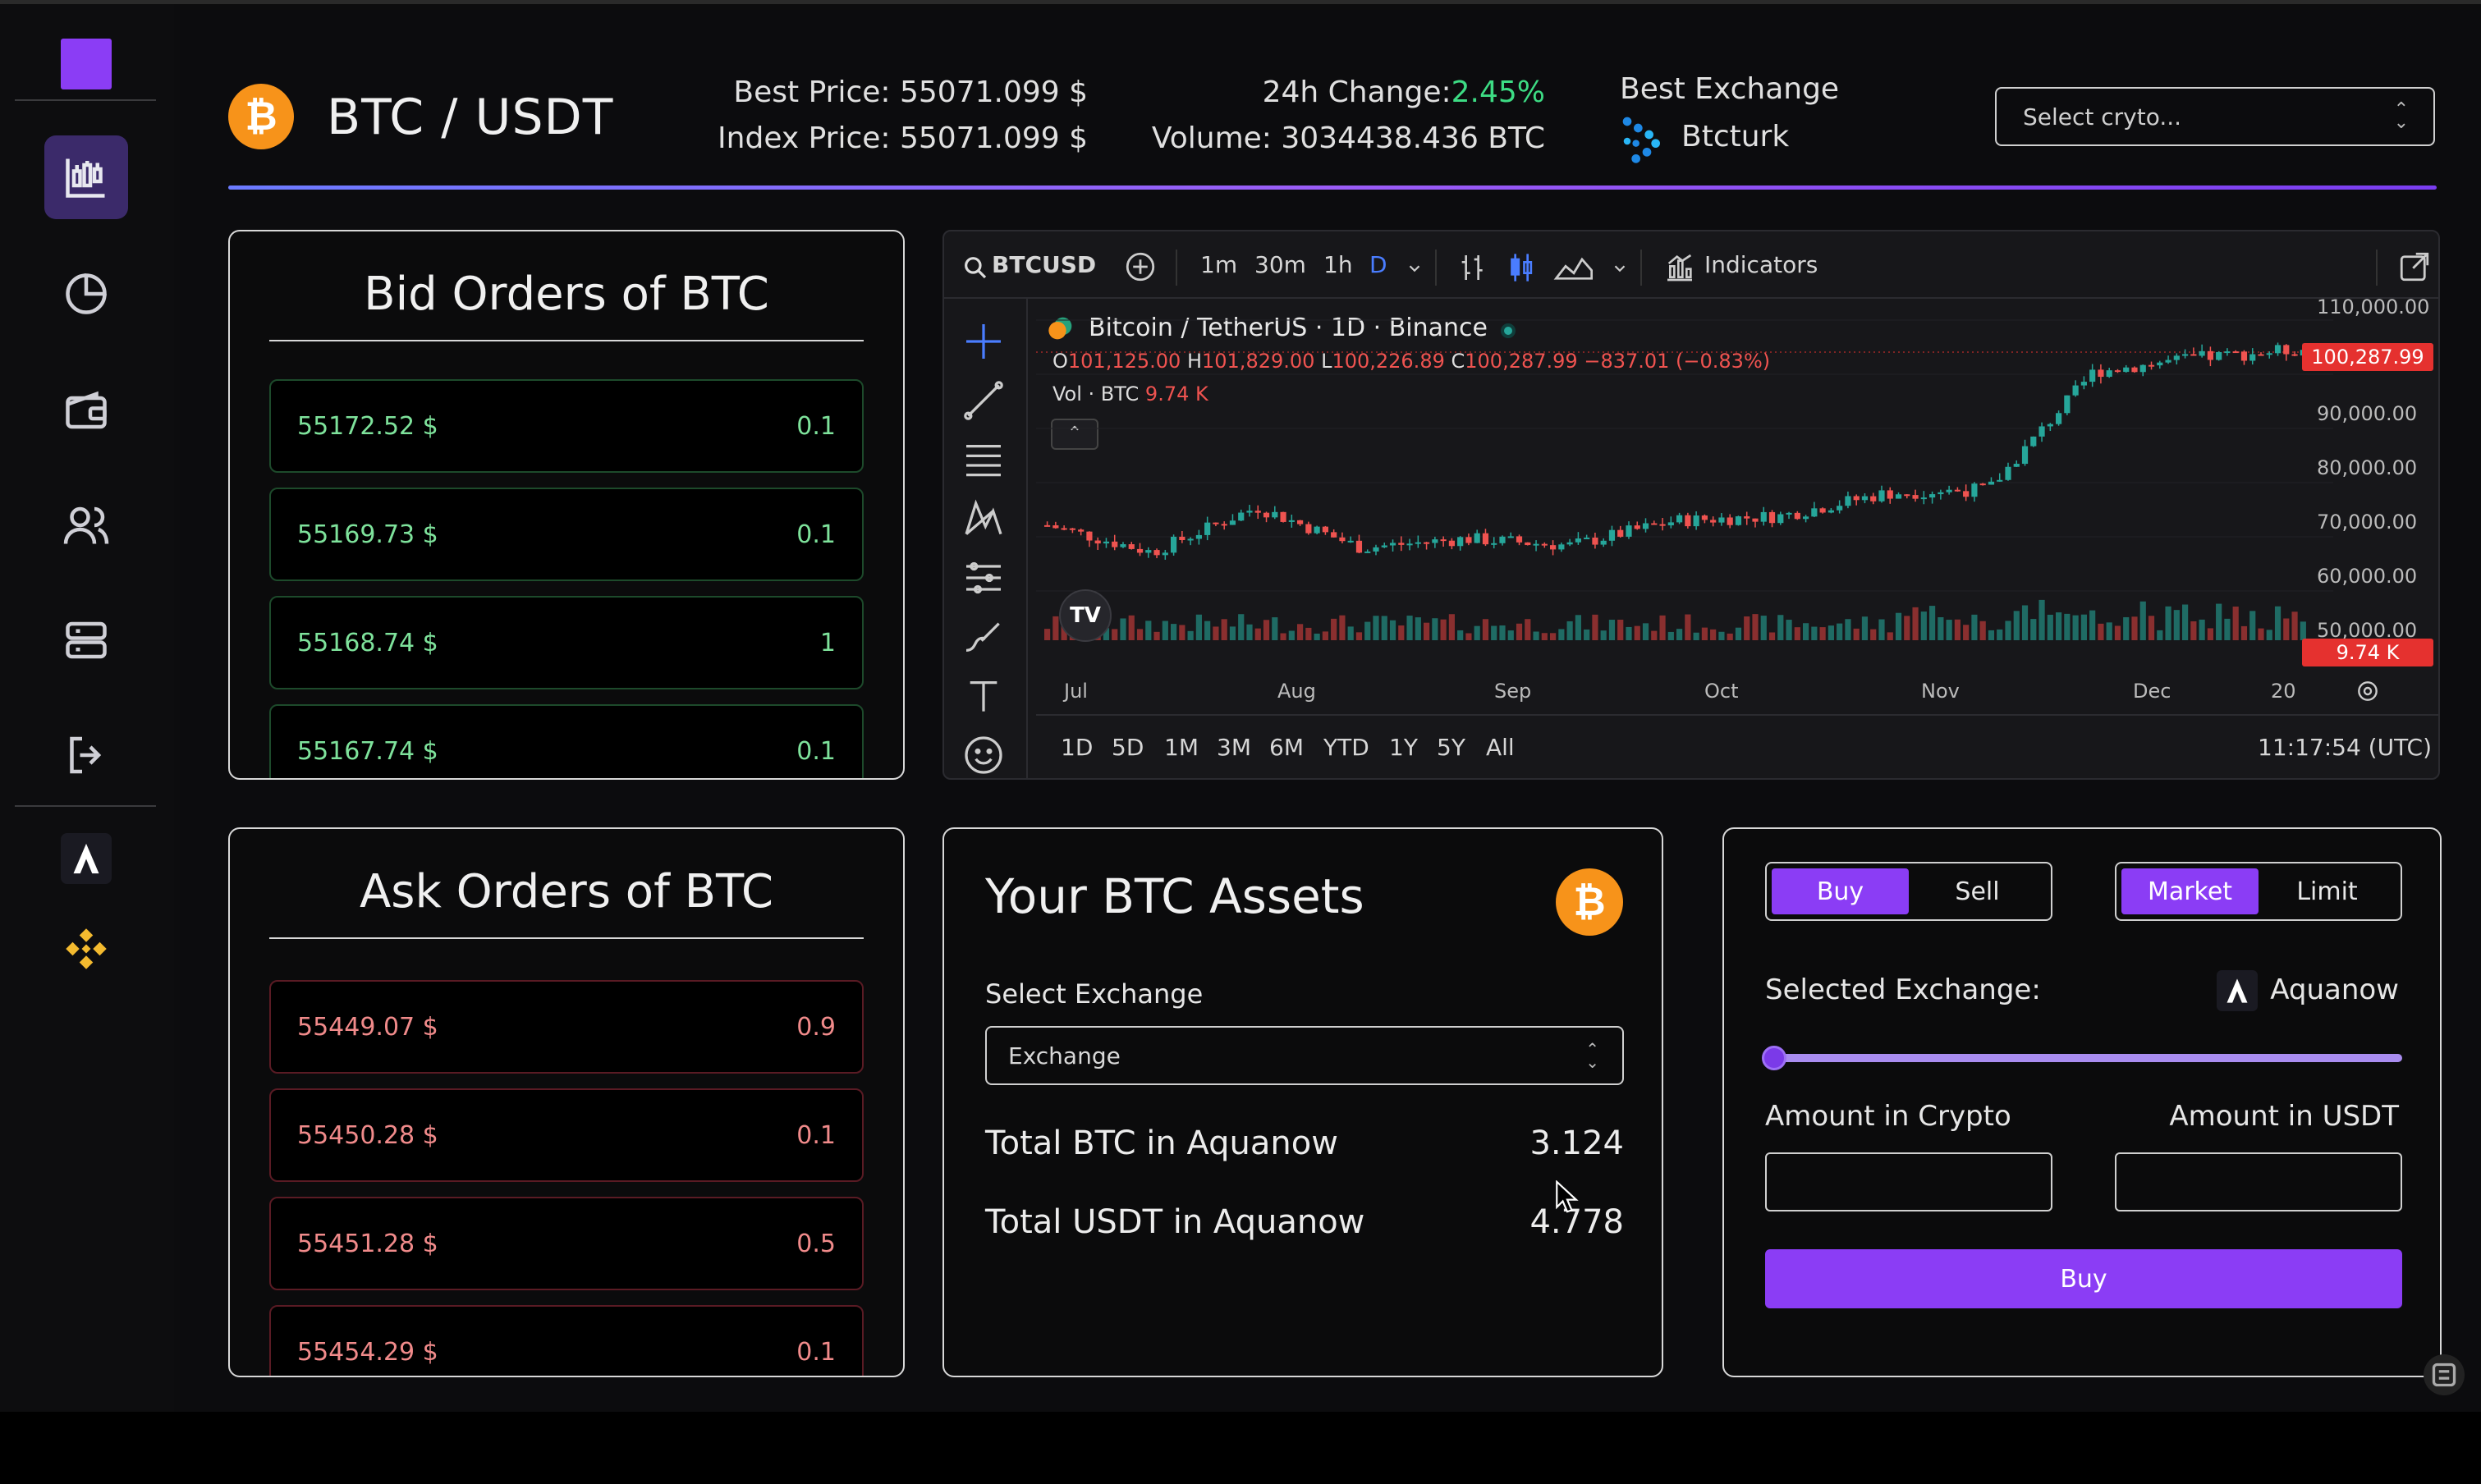 The image size is (2481, 1484). I want to click on sidebar-exchange-binance, so click(86, 949).